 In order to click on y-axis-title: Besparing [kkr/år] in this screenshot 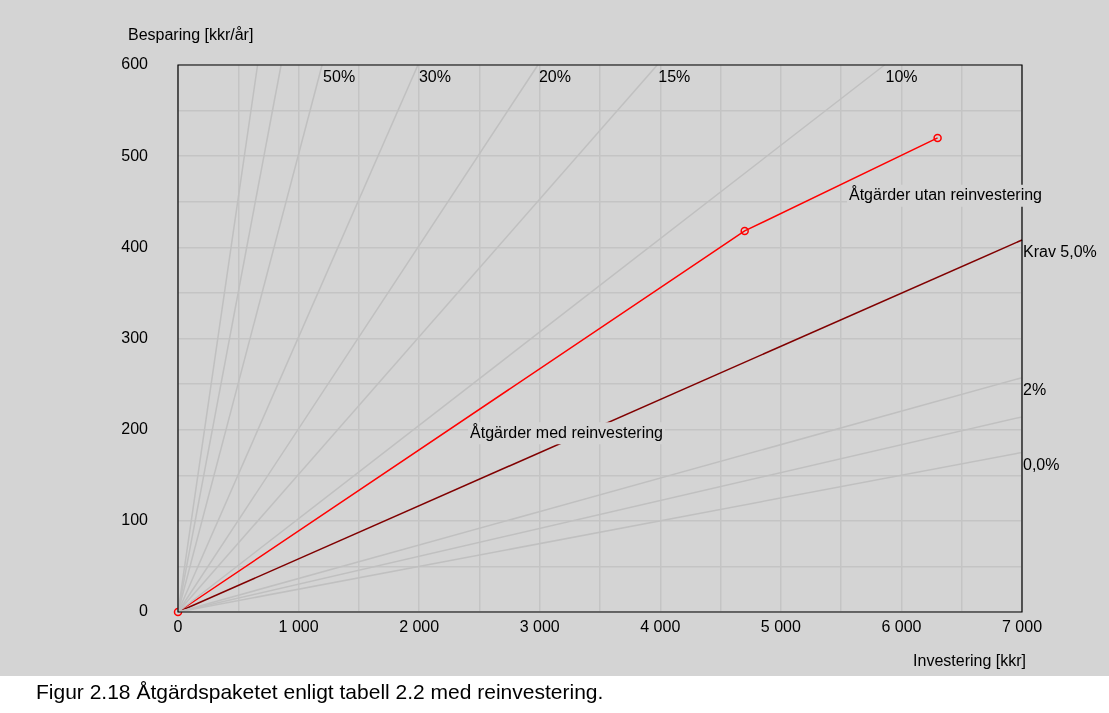, I will do `click(191, 35)`.